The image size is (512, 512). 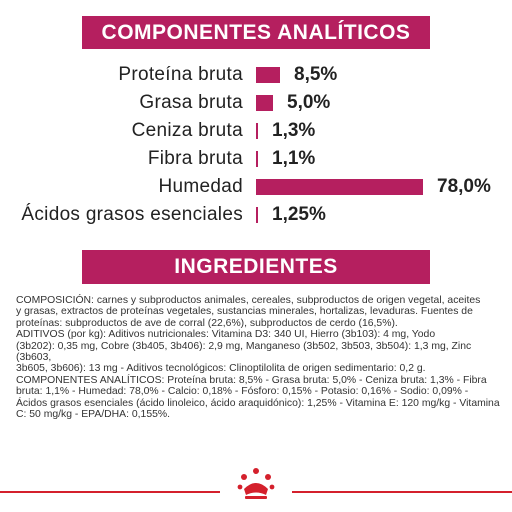 I want to click on analytics-label: Humedad, so click(x=200, y=186).